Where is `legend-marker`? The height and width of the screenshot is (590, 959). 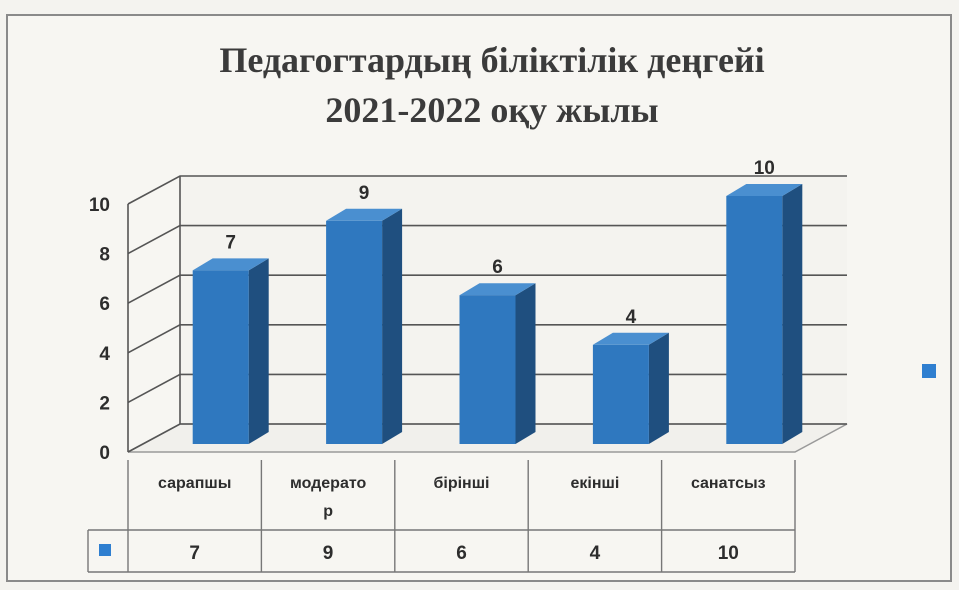 legend-marker is located at coordinates (929, 371).